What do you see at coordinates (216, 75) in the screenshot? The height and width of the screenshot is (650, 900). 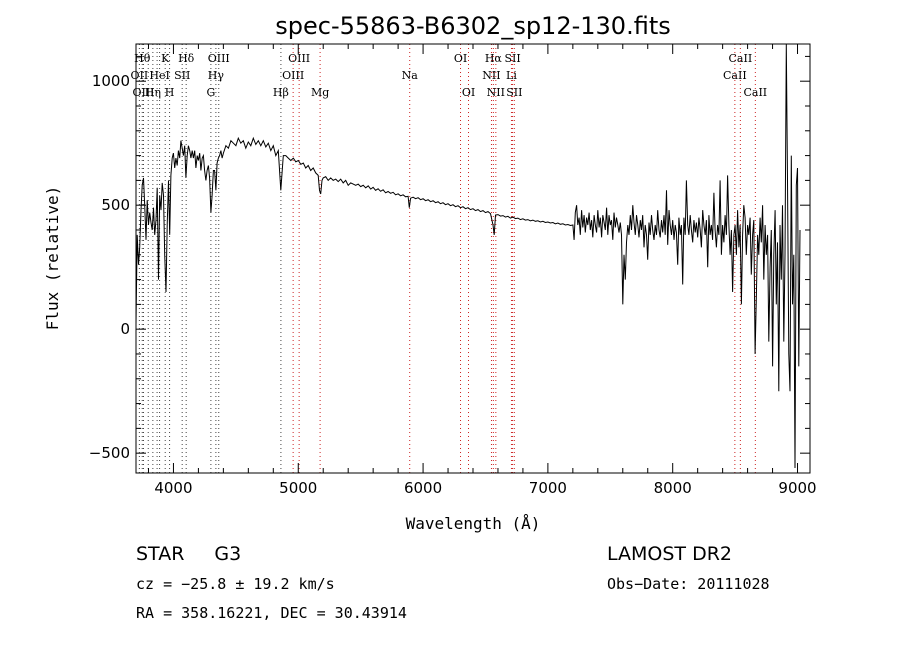 I see `spectral-line-label: Hγ` at bounding box center [216, 75].